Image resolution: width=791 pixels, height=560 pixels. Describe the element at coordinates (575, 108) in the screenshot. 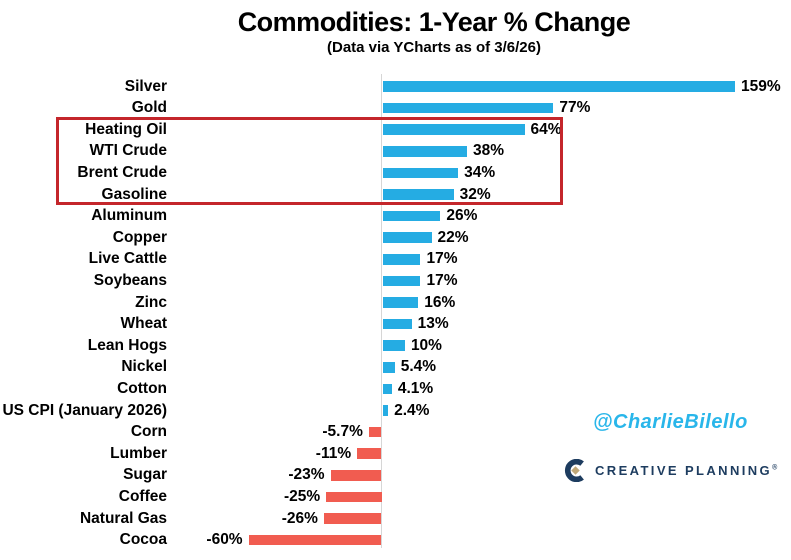

I see `value-label: 77%` at that location.